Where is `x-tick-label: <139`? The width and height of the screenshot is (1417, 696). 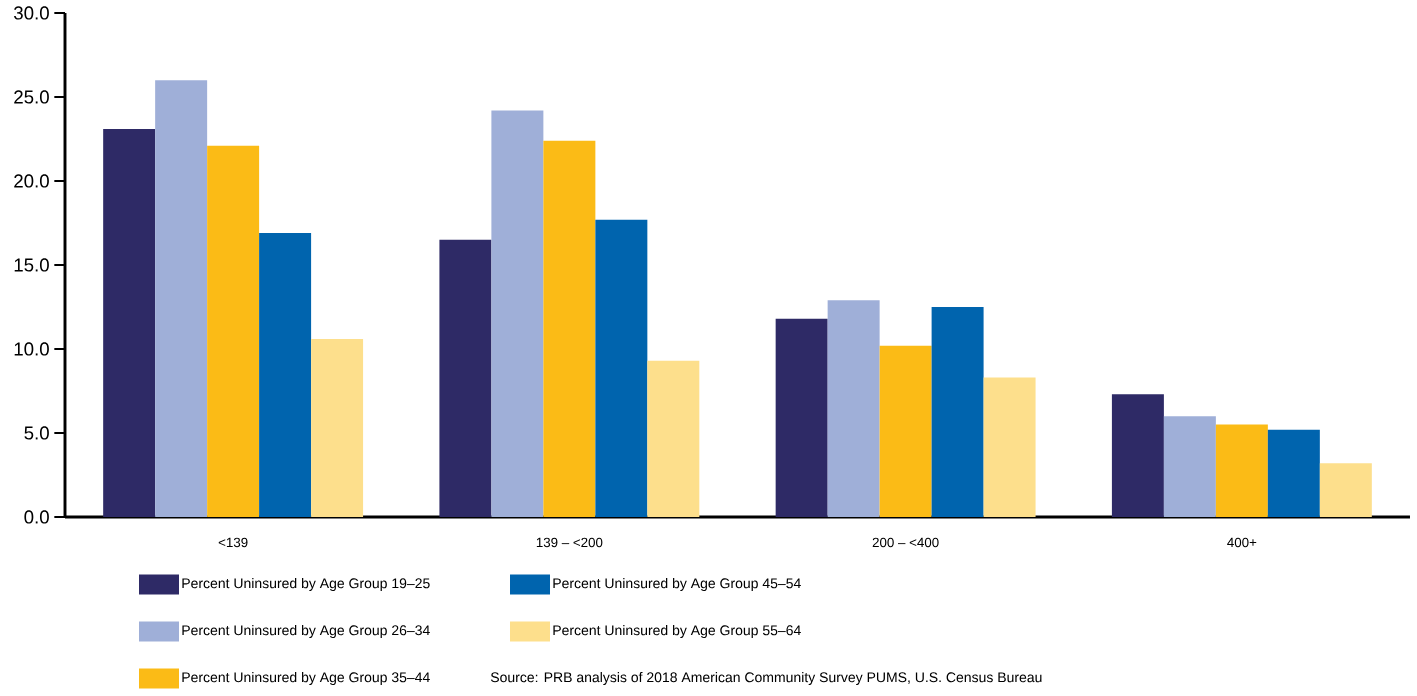 x-tick-label: <139 is located at coordinates (233, 542).